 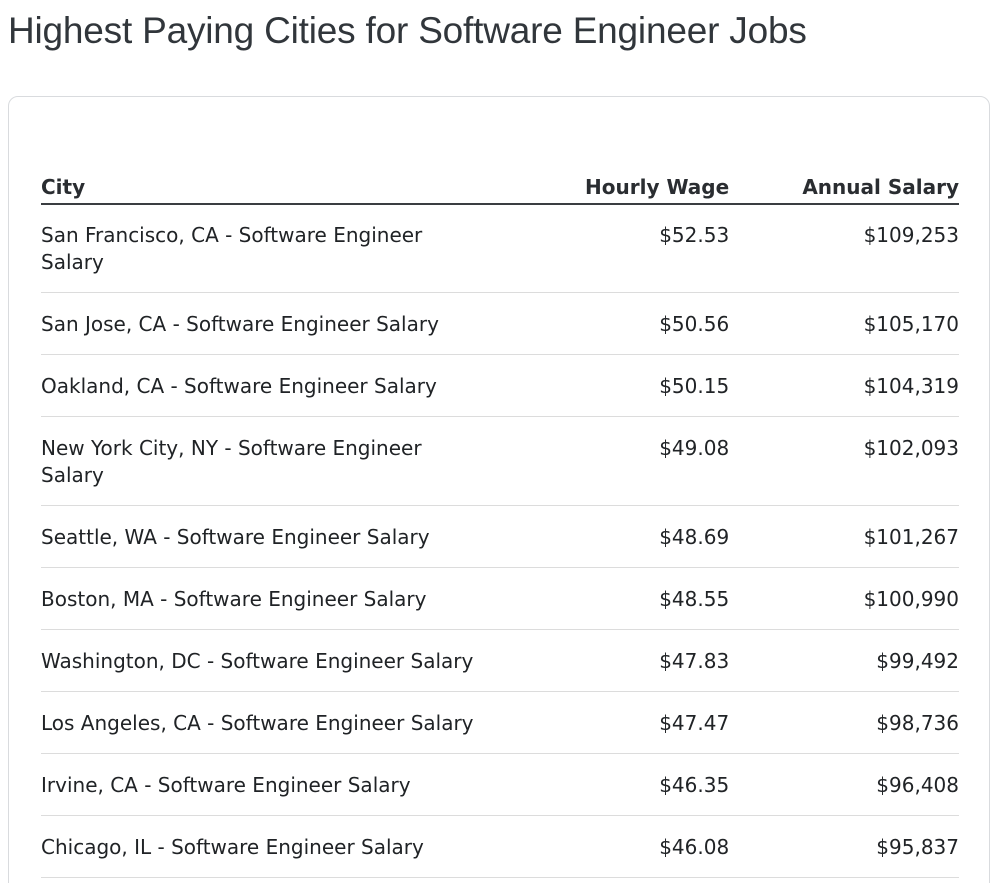 I want to click on city-link: Seattle, WA - Software Engineer Salary, so click(x=285, y=536).